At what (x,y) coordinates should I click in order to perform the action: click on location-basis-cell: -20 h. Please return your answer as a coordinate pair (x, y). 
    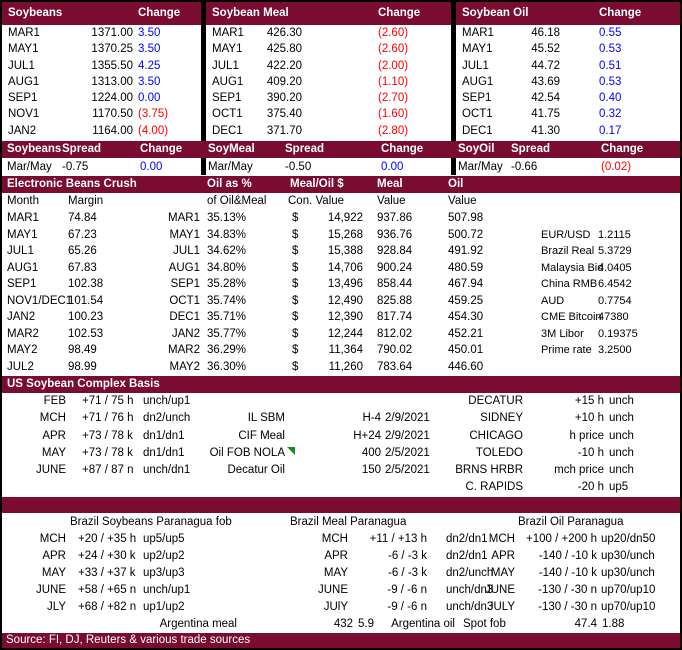
    Looking at the image, I should click on (590, 487).